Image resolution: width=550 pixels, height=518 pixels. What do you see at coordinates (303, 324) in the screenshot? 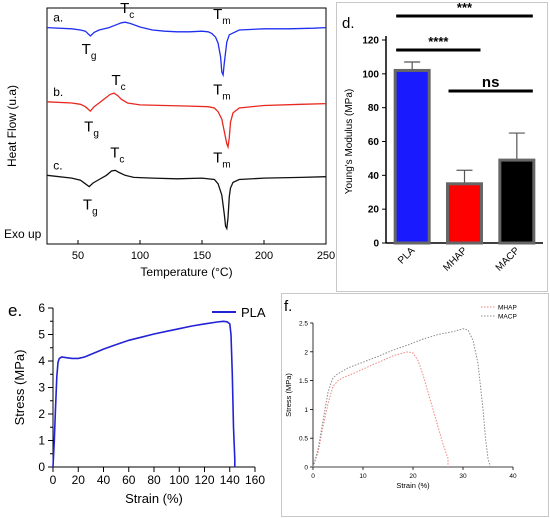
I see `y-tick-label: 2.5` at bounding box center [303, 324].